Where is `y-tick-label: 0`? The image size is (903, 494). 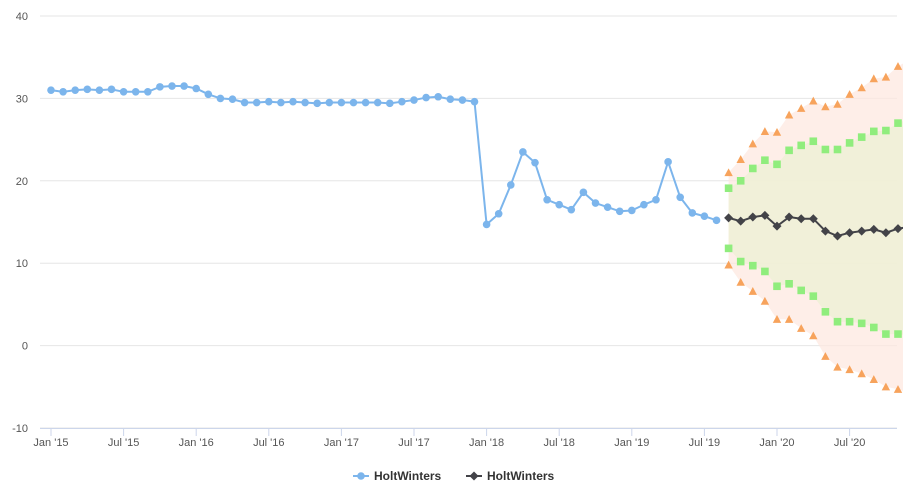 y-tick-label: 0 is located at coordinates (25, 347).